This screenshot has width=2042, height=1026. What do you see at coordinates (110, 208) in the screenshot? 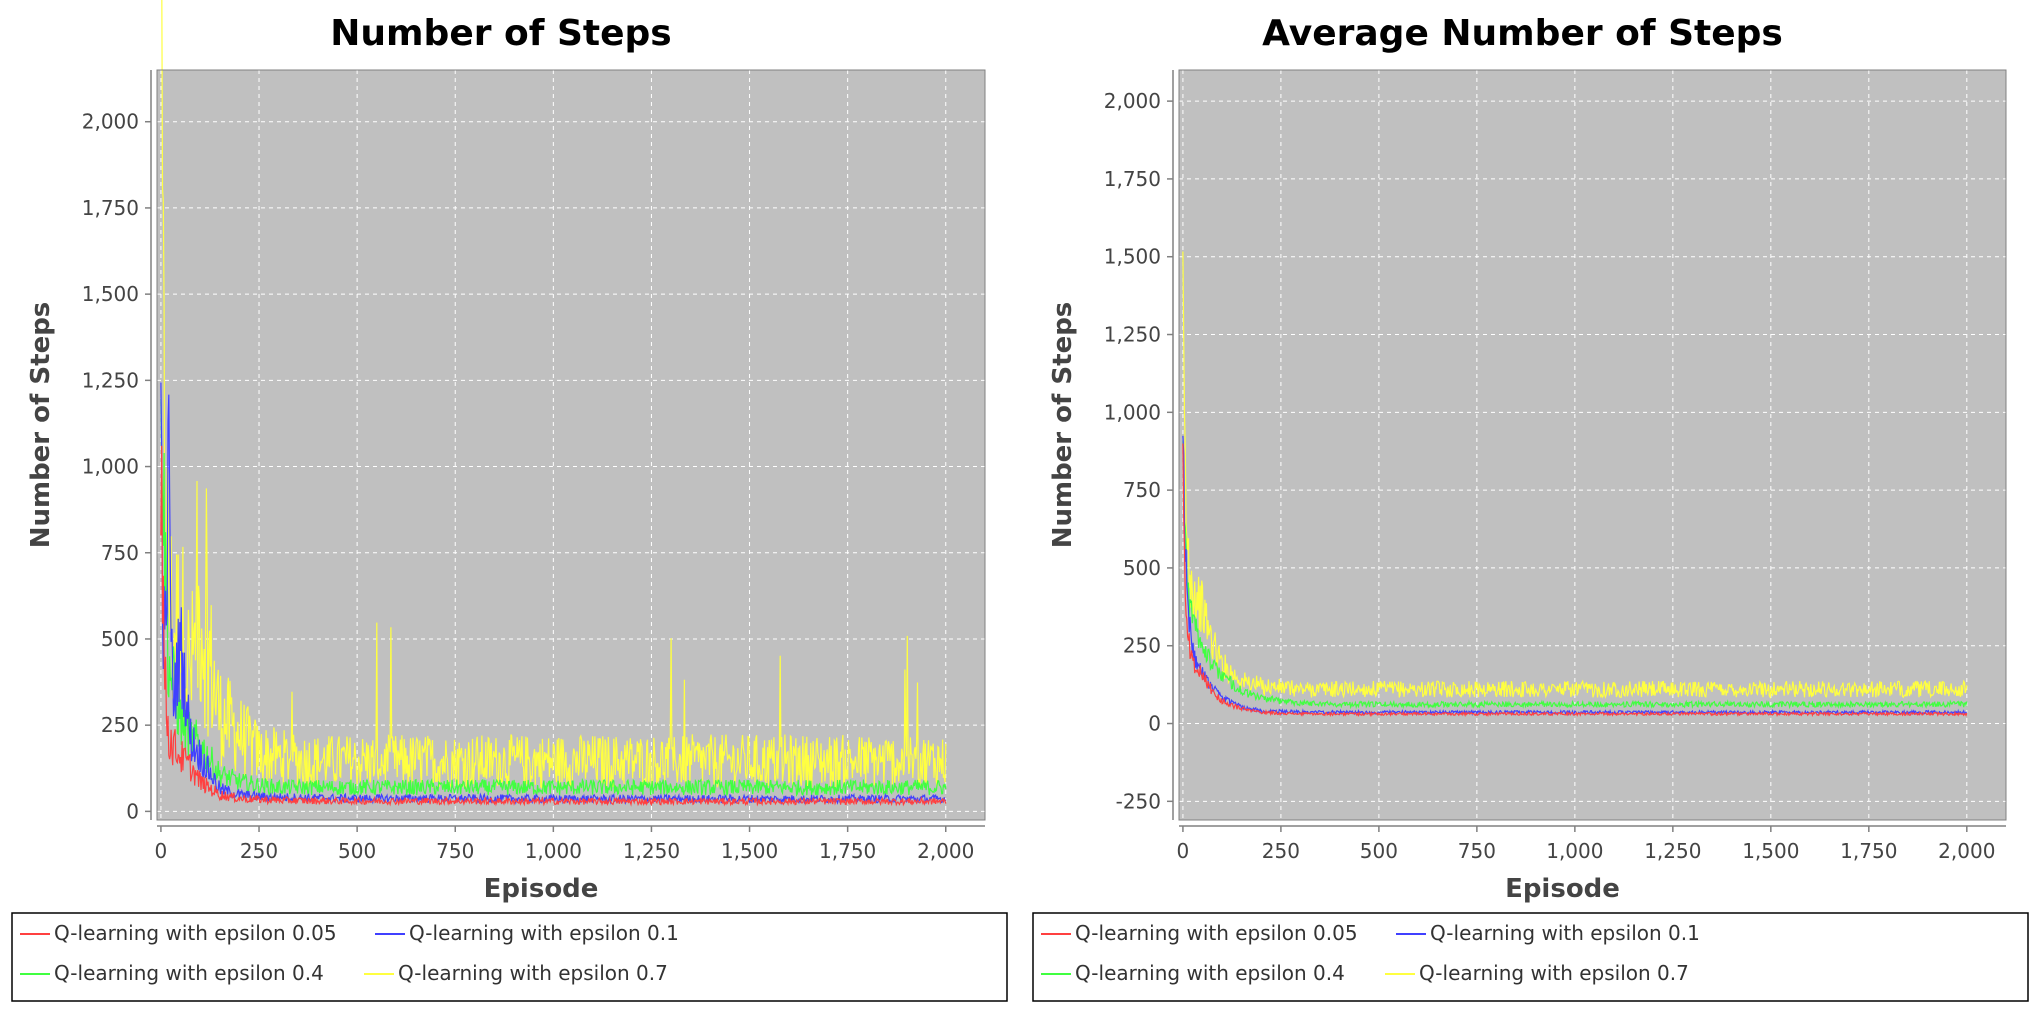
I see `chart0-y-tick-label: 1,750` at bounding box center [110, 208].